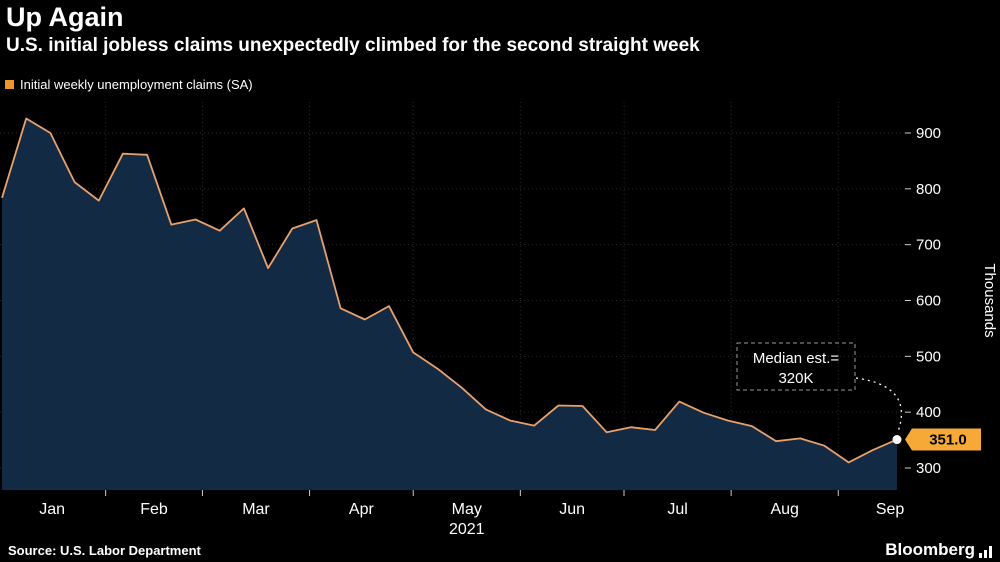 The image size is (1000, 562). What do you see at coordinates (928, 412) in the screenshot?
I see `y-tick-label: 400` at bounding box center [928, 412].